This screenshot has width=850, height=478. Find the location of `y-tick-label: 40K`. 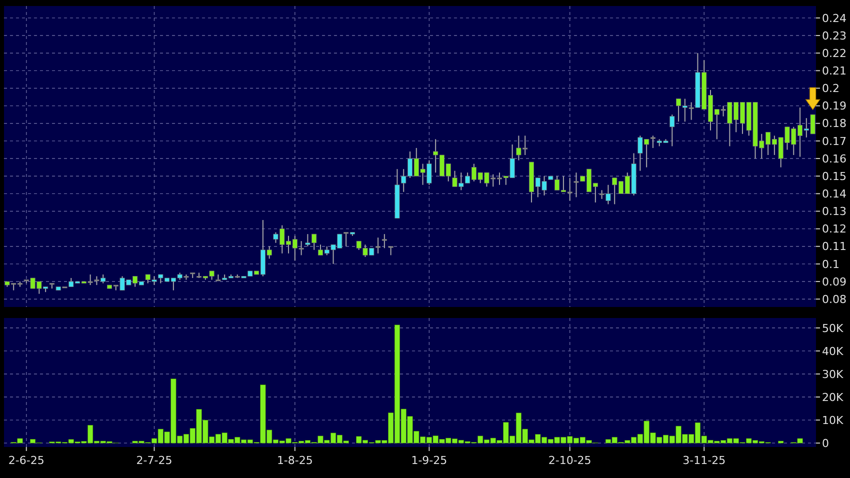

y-tick-label: 40K is located at coordinates (833, 351).